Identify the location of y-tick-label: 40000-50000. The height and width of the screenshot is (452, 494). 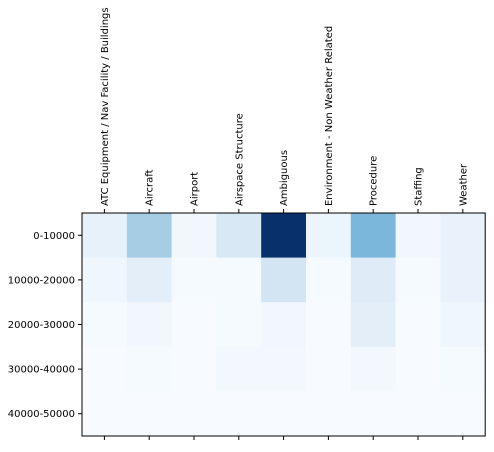
(41, 414).